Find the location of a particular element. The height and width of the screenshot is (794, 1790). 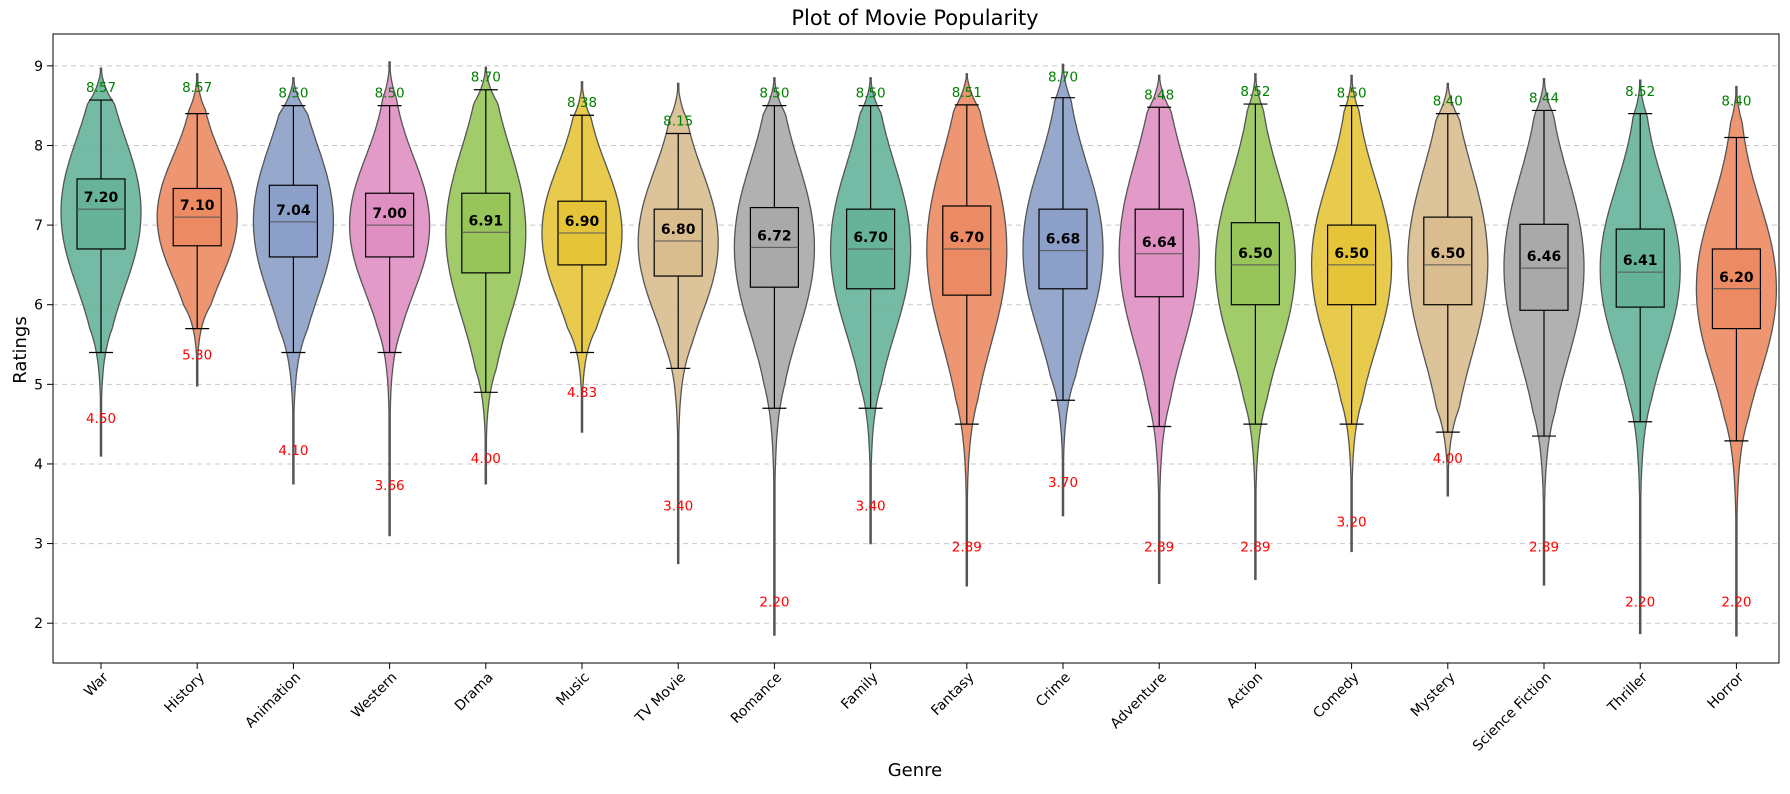

median-label: 6.80 is located at coordinates (678, 230).